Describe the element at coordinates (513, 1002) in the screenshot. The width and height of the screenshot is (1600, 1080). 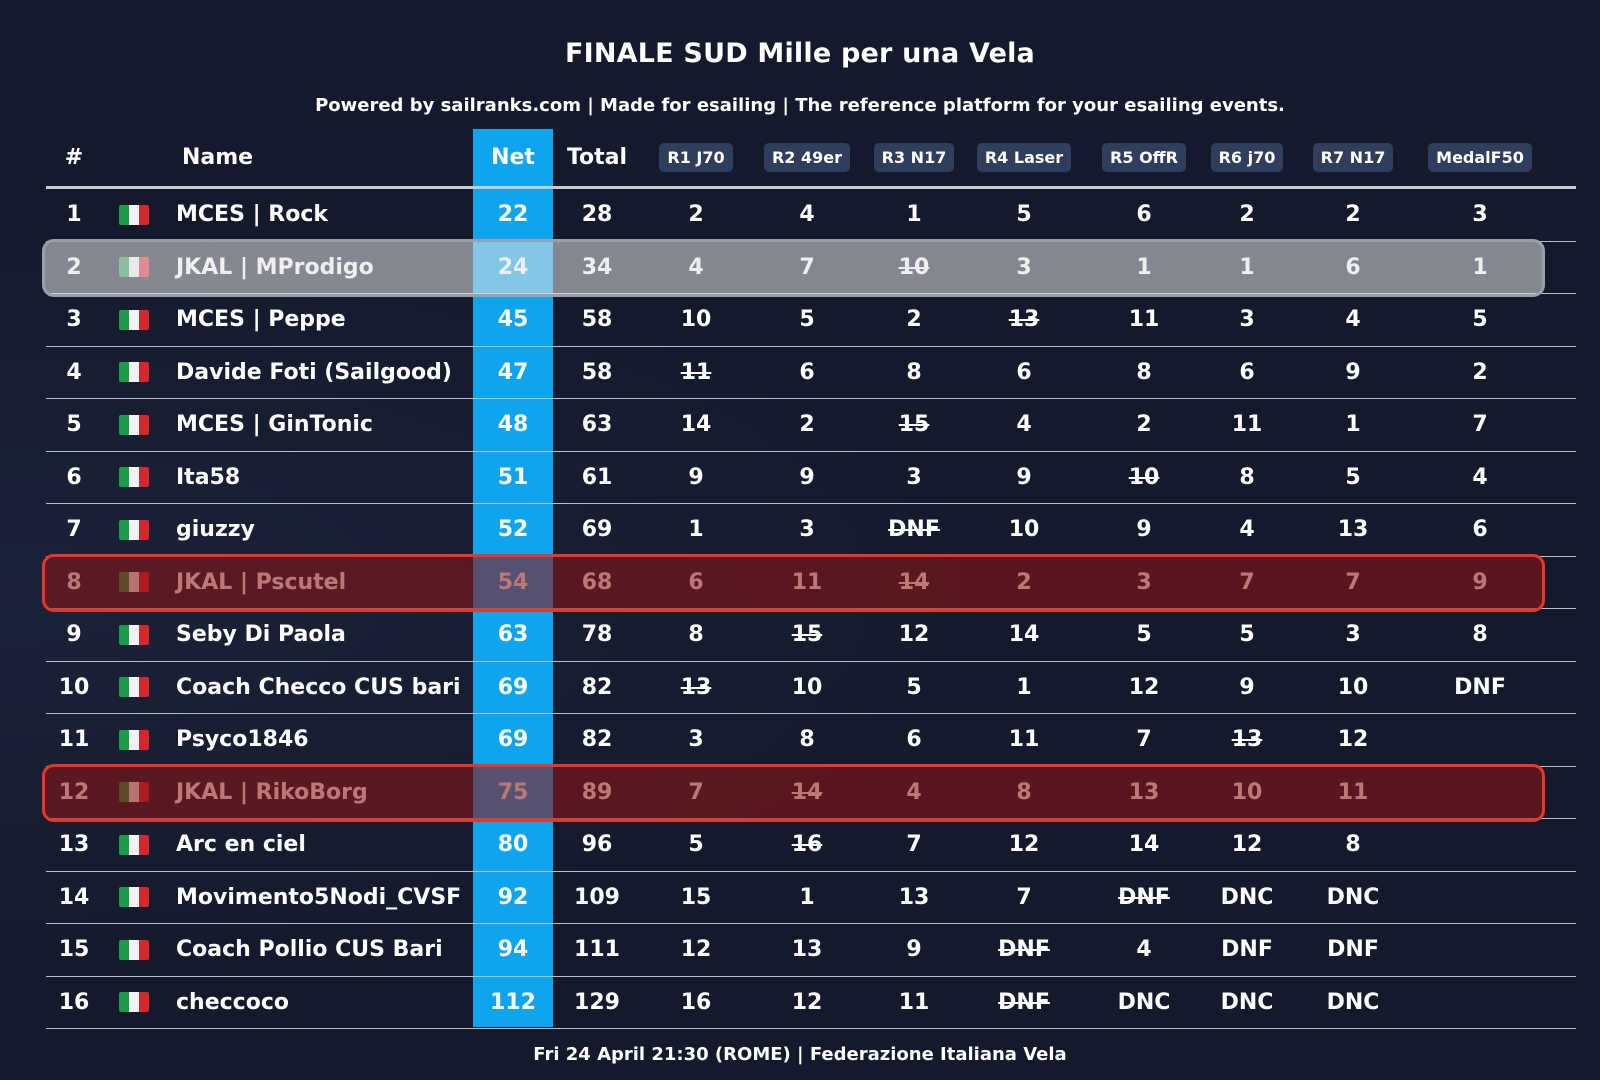
I see `net-cell: 112` at that location.